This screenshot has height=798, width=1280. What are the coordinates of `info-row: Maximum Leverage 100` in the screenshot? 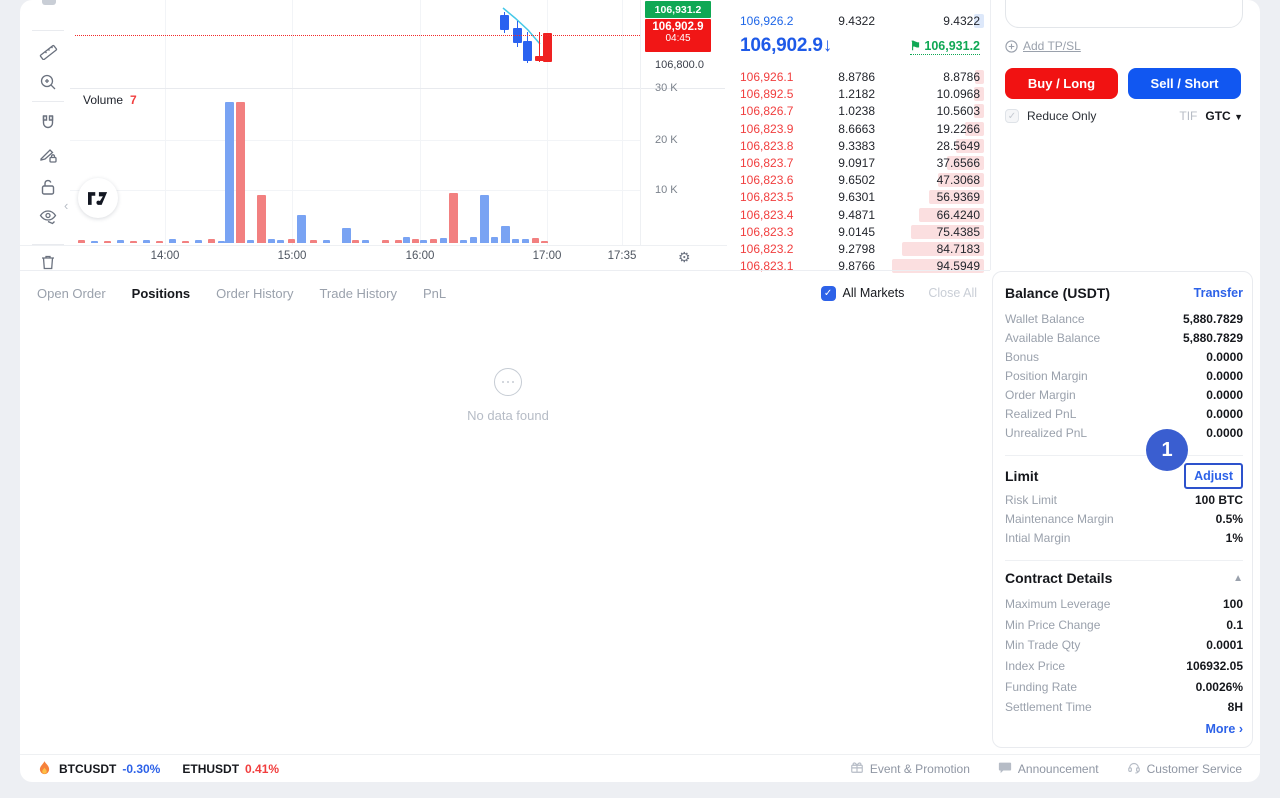 It's located at (1124, 604).